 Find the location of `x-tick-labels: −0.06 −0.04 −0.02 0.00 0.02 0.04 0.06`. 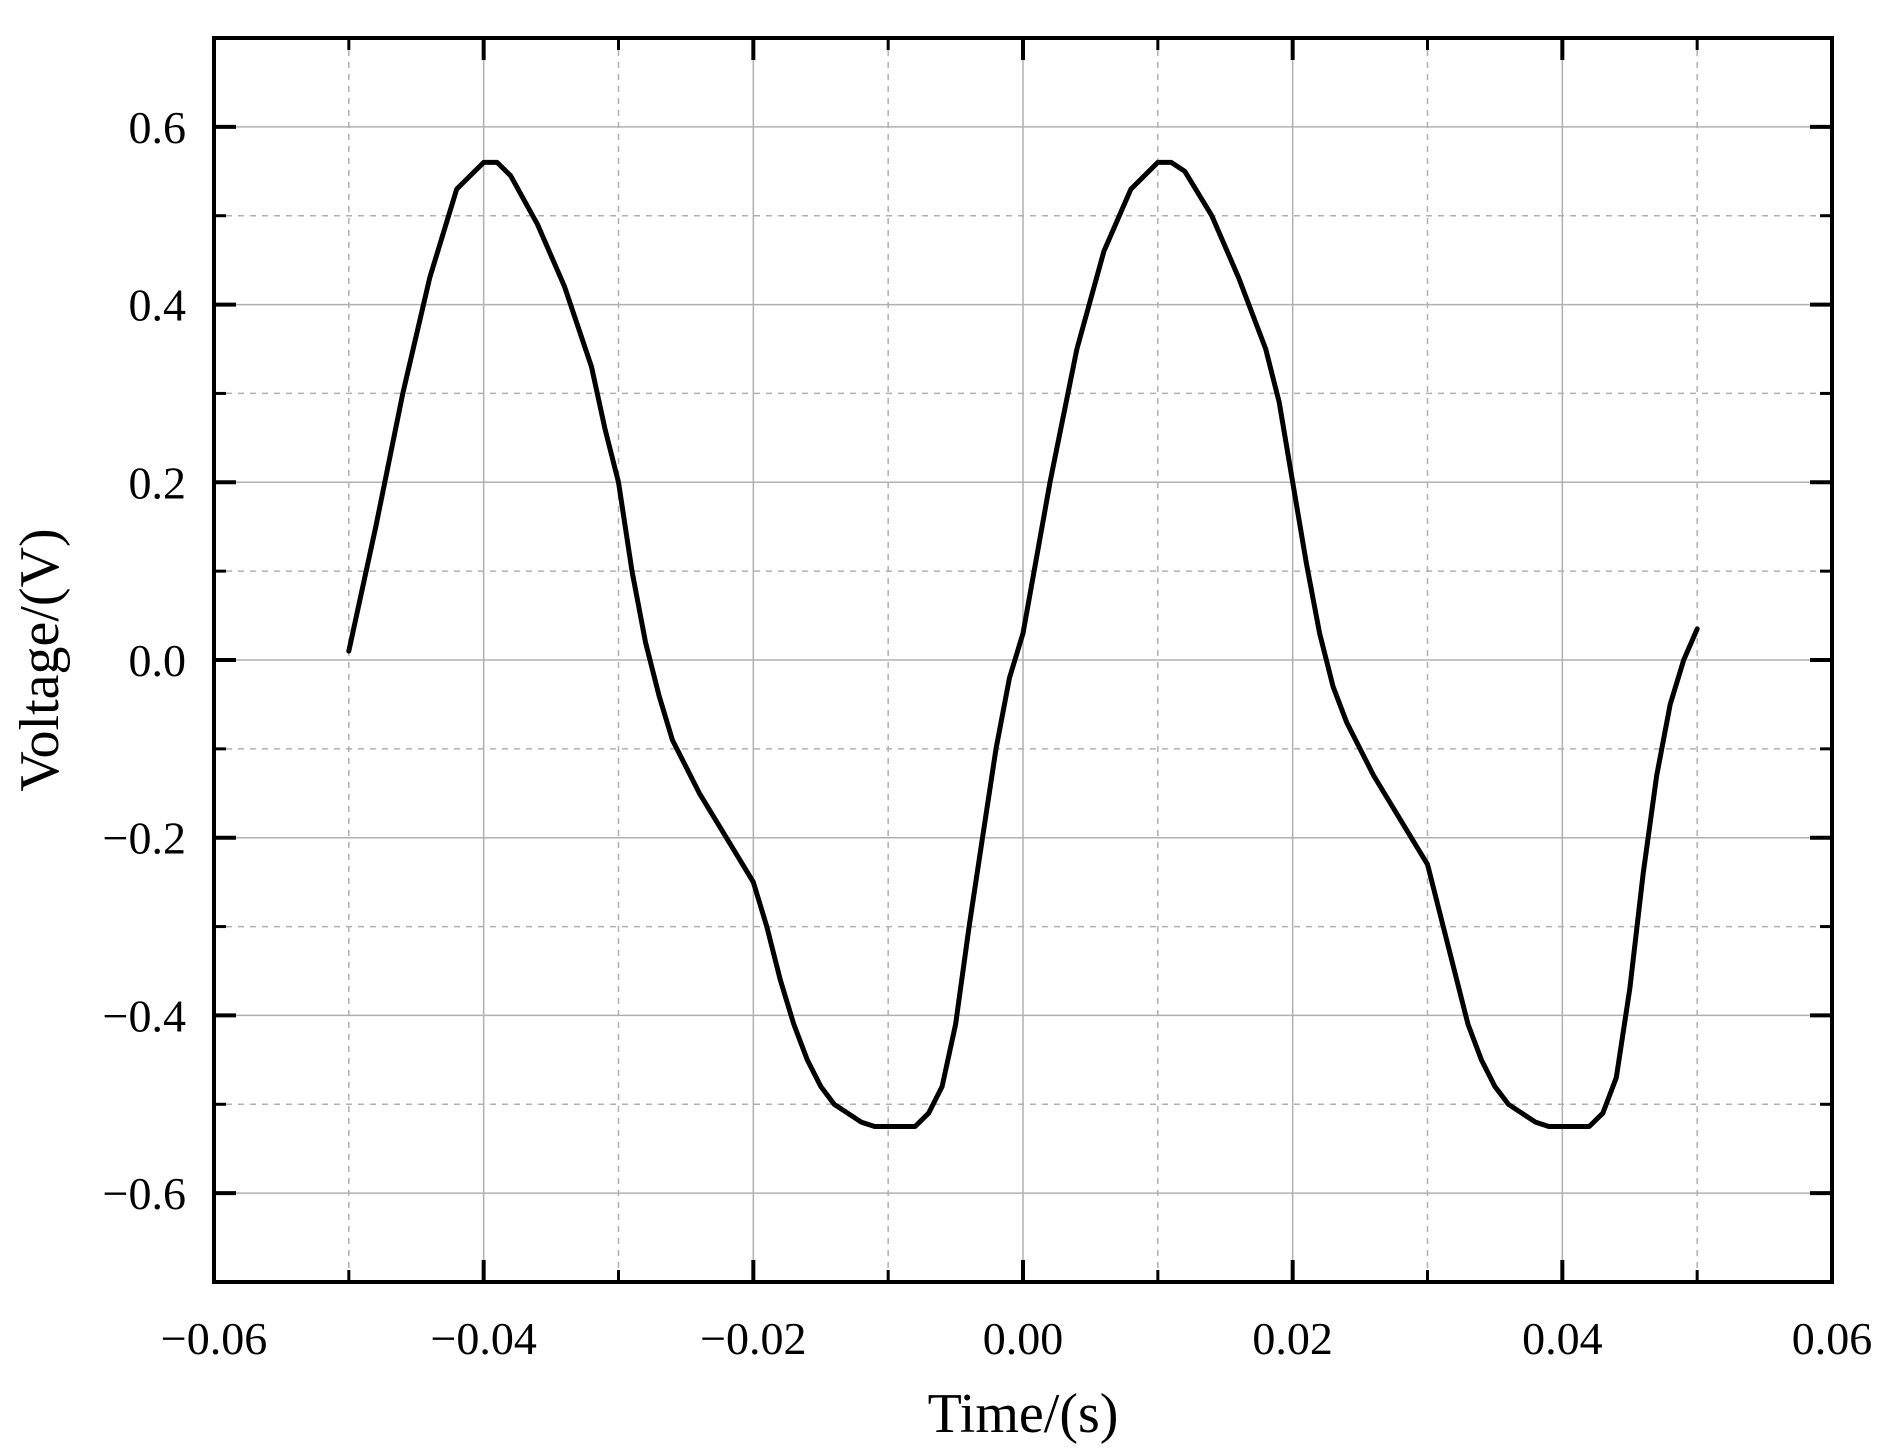

x-tick-labels: −0.06 −0.04 −0.02 0.00 0.02 0.04 0.06 is located at coordinates (1016, 1338).